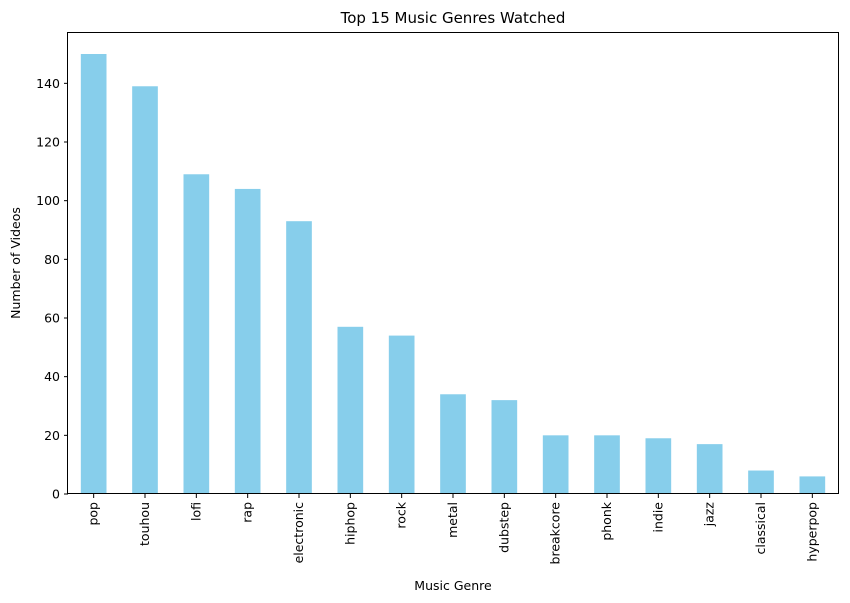  Describe the element at coordinates (401, 414) in the screenshot. I see `bar-rock` at that location.